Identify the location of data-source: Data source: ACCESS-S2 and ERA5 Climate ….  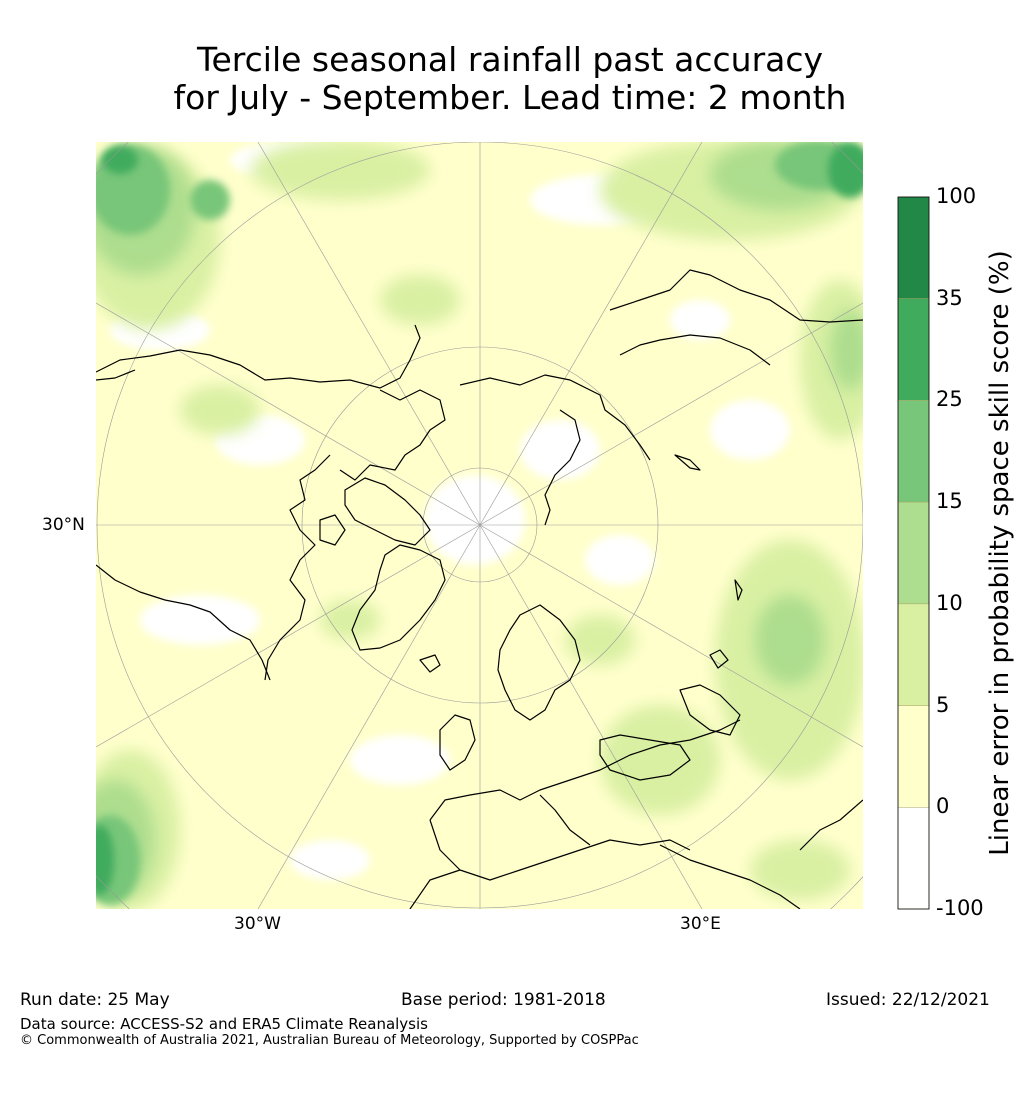
(224, 1024).